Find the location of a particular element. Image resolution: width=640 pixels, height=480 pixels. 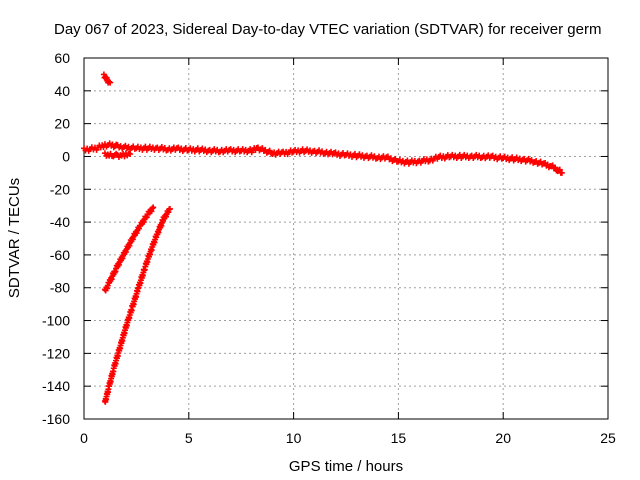

y-tick-label: 40 is located at coordinates (62, 91).